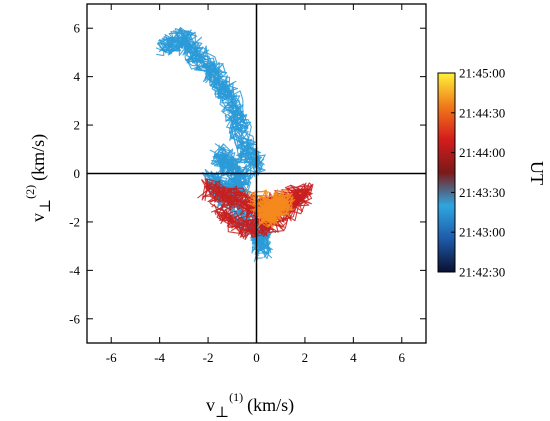  Describe the element at coordinates (482, 112) in the screenshot. I see `colorbar-tick-label: 21:44:30` at that location.